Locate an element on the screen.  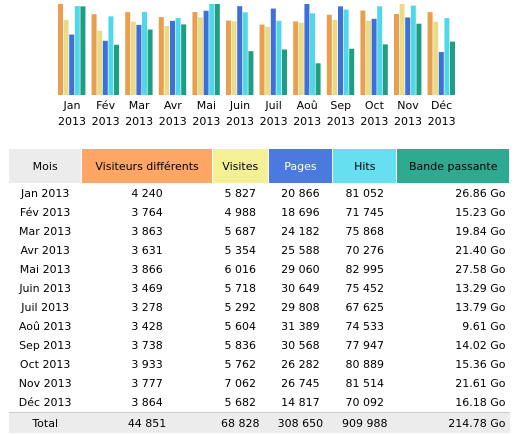
value-cell: 74 533 is located at coordinates (365, 326).